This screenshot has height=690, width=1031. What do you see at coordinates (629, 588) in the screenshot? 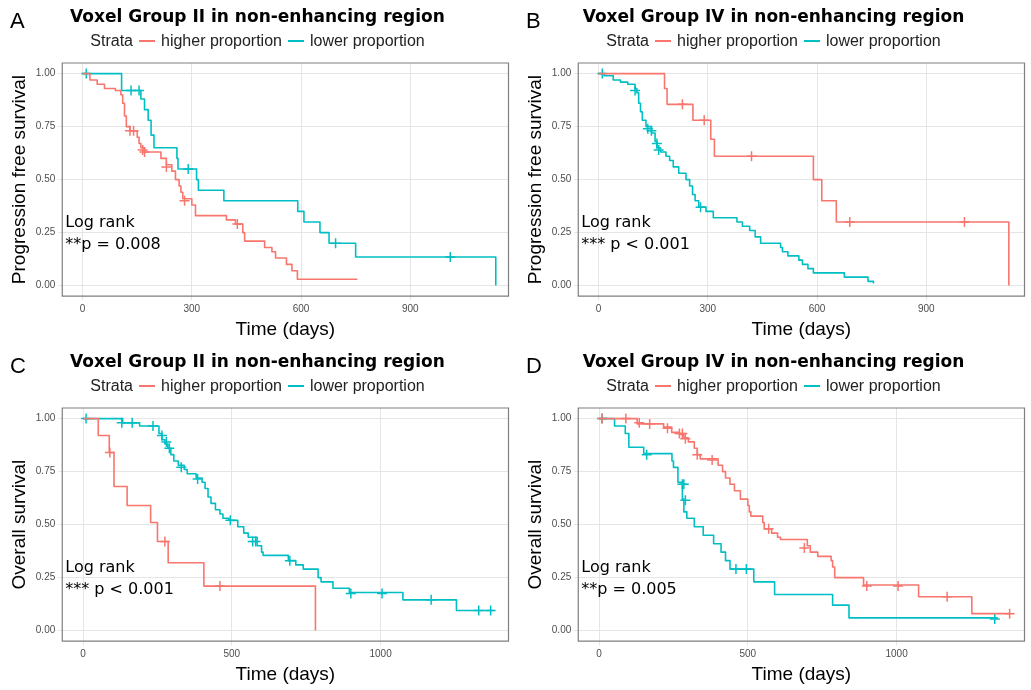
I see `annotation: **p = 0.005` at bounding box center [629, 588].